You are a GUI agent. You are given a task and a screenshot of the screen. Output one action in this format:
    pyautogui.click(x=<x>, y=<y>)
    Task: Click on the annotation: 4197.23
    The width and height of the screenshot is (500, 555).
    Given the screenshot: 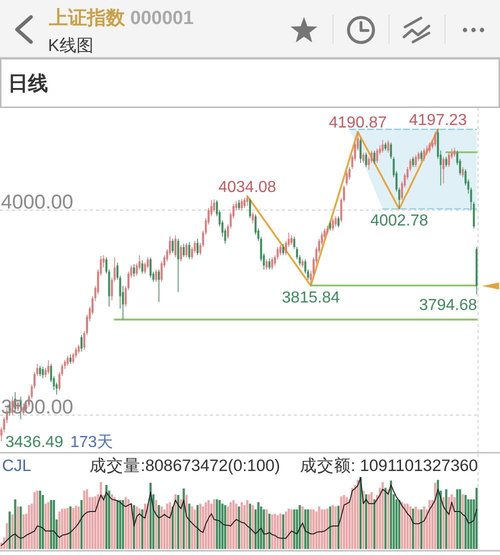 What is the action you would take?
    pyautogui.click(x=438, y=120)
    